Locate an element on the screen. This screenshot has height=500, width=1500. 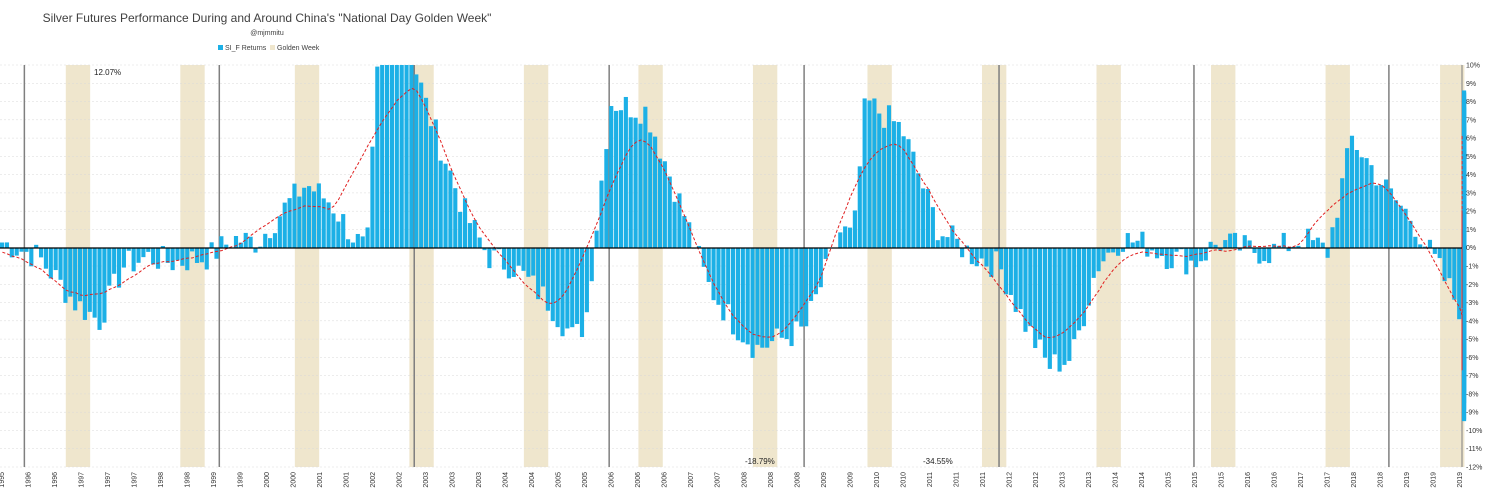
x-tick-label: 2017 is located at coordinates (1328, 480).